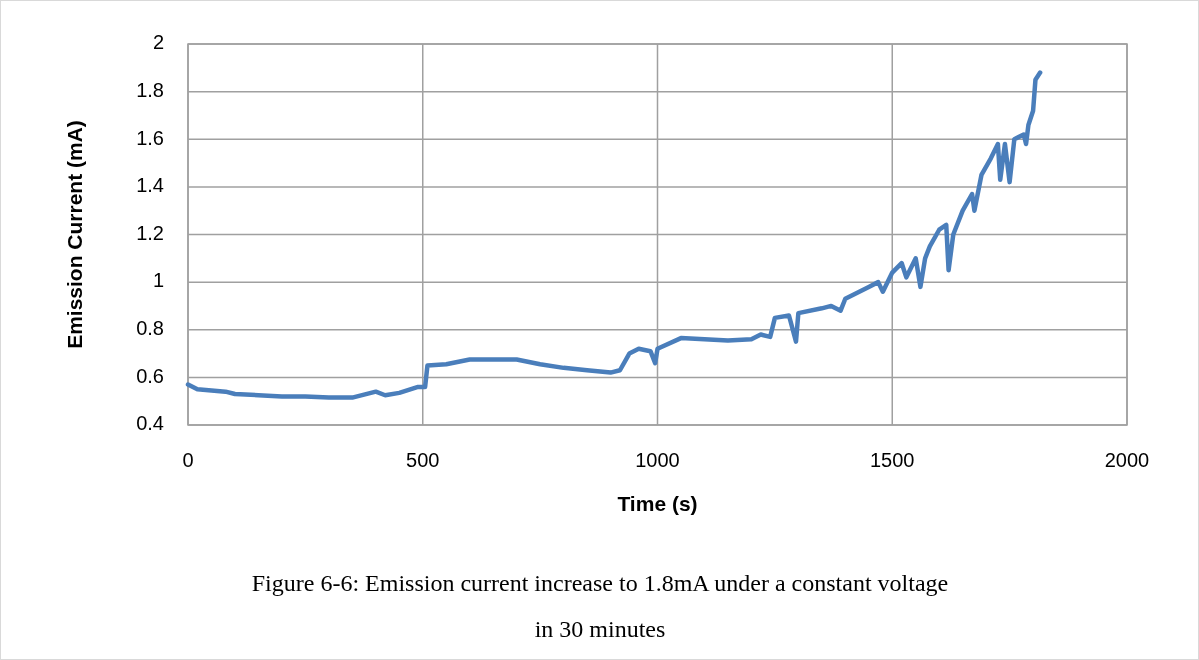 The width and height of the screenshot is (1199, 660). I want to click on y-tick-label: 1, so click(158, 280).